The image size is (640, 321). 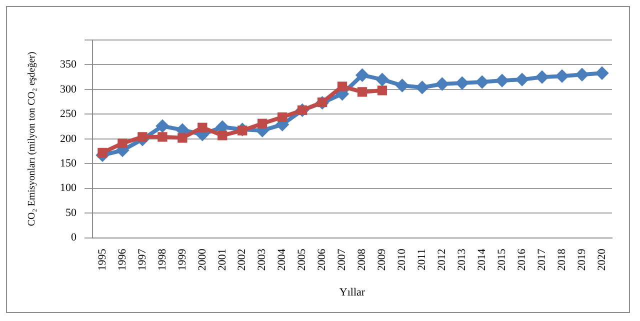 What do you see at coordinates (342, 259) in the screenshot?
I see `x-tick-label: 2007` at bounding box center [342, 259].